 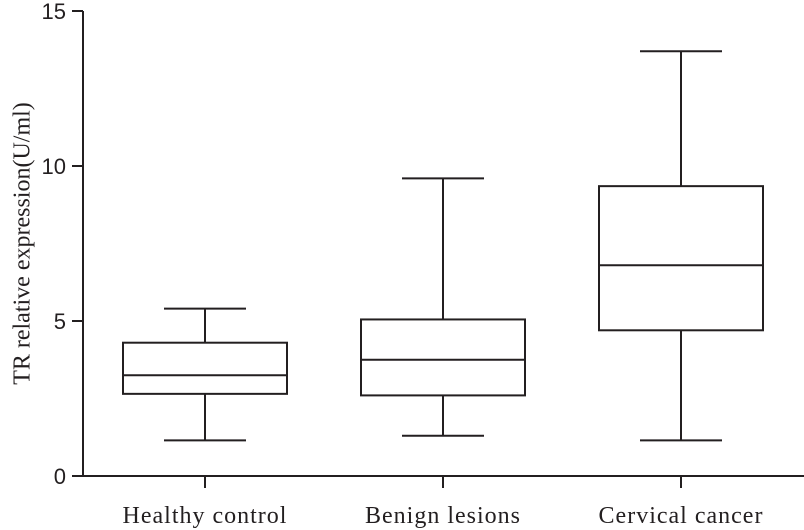 I want to click on y-tick-label: 5, so click(x=60, y=321).